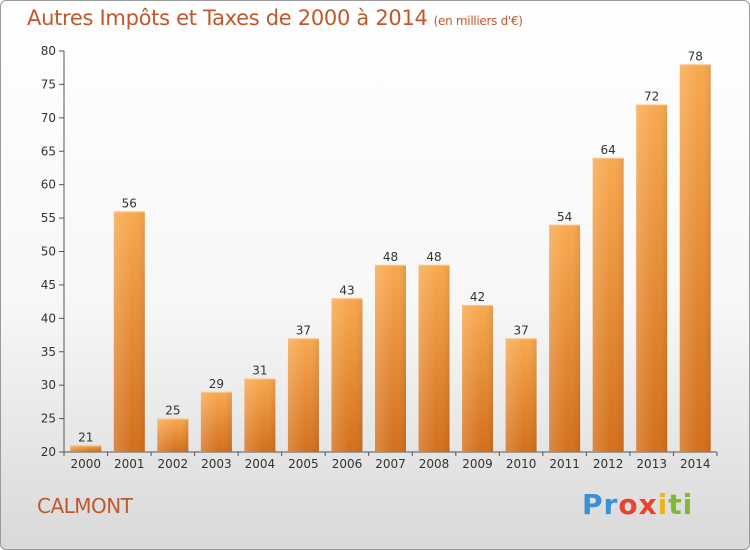  Describe the element at coordinates (695, 464) in the screenshot. I see `x-tick-label: 2014` at that location.